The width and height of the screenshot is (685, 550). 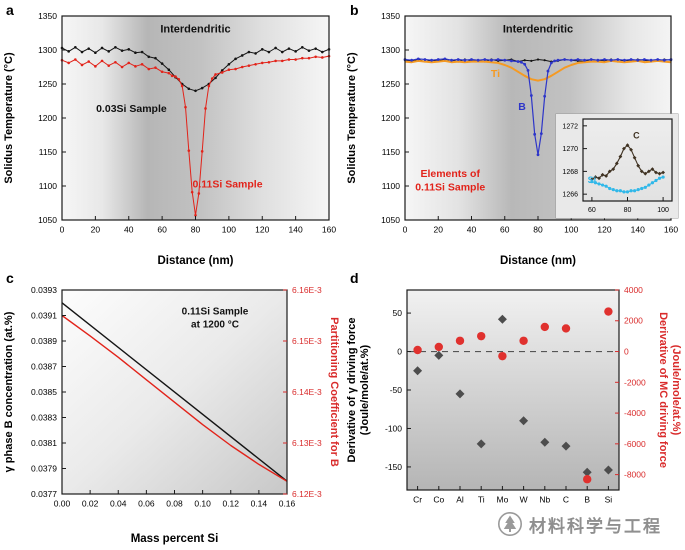 What do you see at coordinates (633, 321) in the screenshot?
I see `svg-text: 2000` at bounding box center [633, 321].